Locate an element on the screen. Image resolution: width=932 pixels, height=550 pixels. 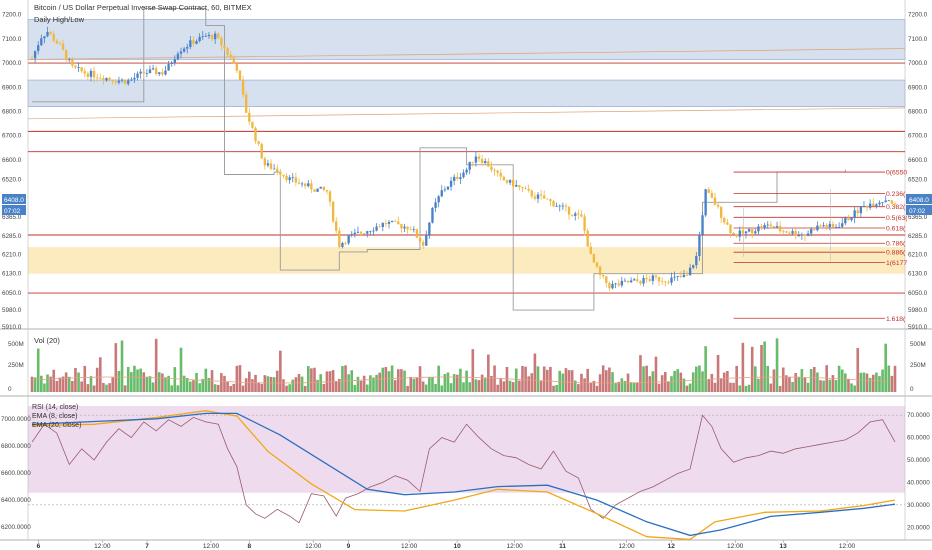
current-price-label: 6408.0 is located at coordinates (919, 200).